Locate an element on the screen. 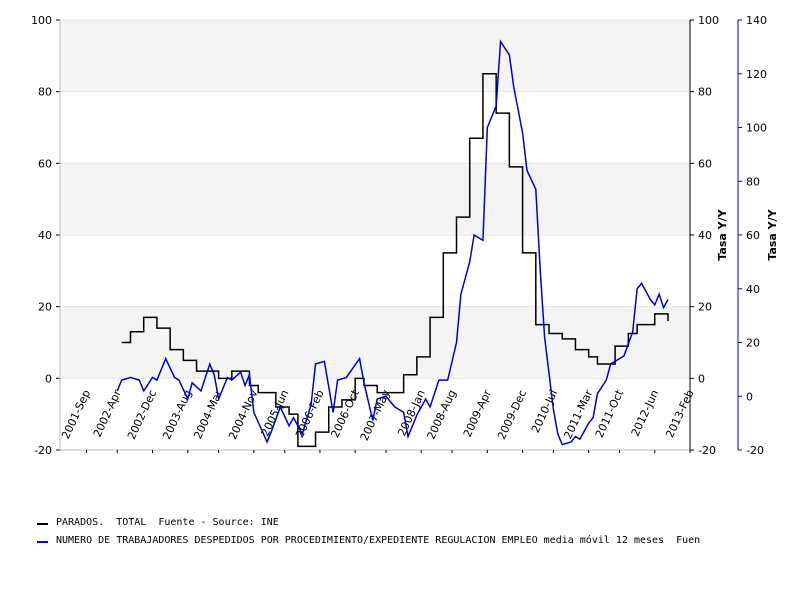 The width and height of the screenshot is (800, 600). legend-label: PARADOS. TOTAL Fuente - Source: INE is located at coordinates (167, 522).